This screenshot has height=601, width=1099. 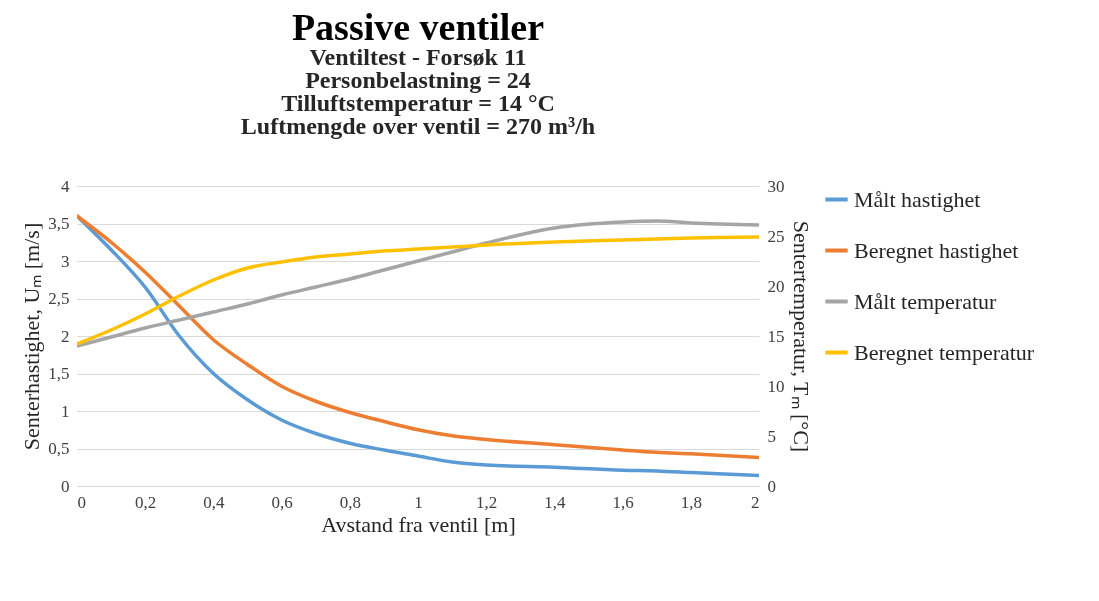 I want to click on x-tick-label: 0,2, so click(x=146, y=502).